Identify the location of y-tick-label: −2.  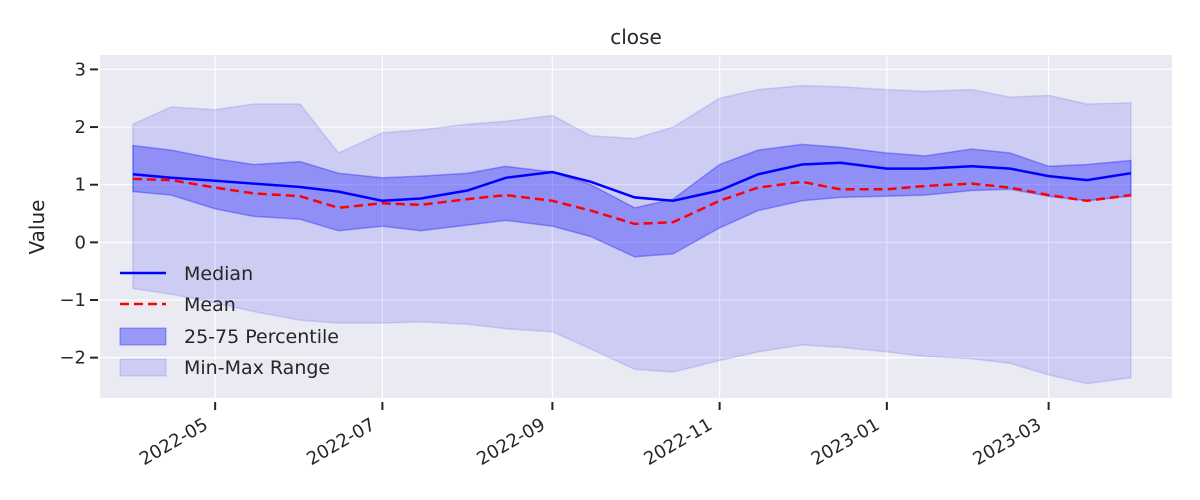
(72, 358).